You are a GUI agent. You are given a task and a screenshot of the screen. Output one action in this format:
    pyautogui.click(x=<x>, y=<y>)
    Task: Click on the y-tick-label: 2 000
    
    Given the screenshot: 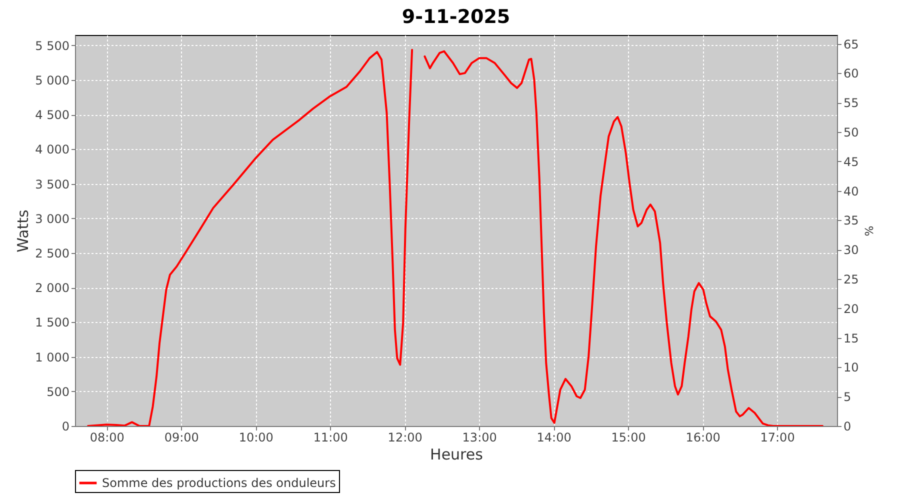 What is the action you would take?
    pyautogui.click(x=52, y=288)
    